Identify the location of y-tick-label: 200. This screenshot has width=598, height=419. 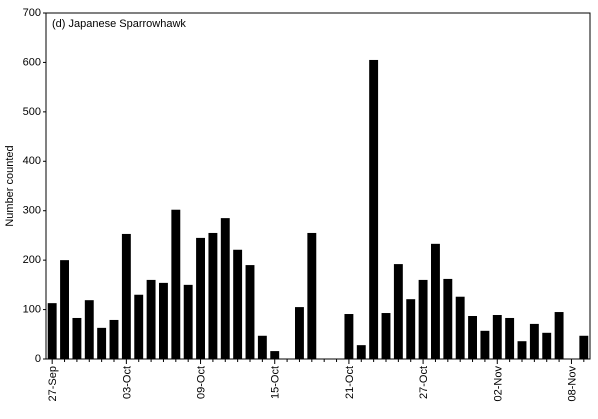
(32, 260).